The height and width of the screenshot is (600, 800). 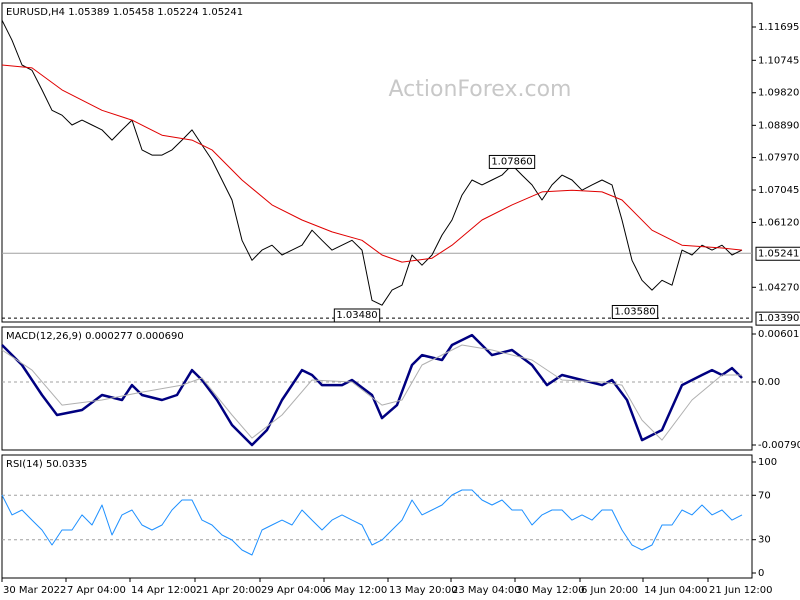 I want to click on y-tick-label: 1.04270, so click(x=778, y=287).